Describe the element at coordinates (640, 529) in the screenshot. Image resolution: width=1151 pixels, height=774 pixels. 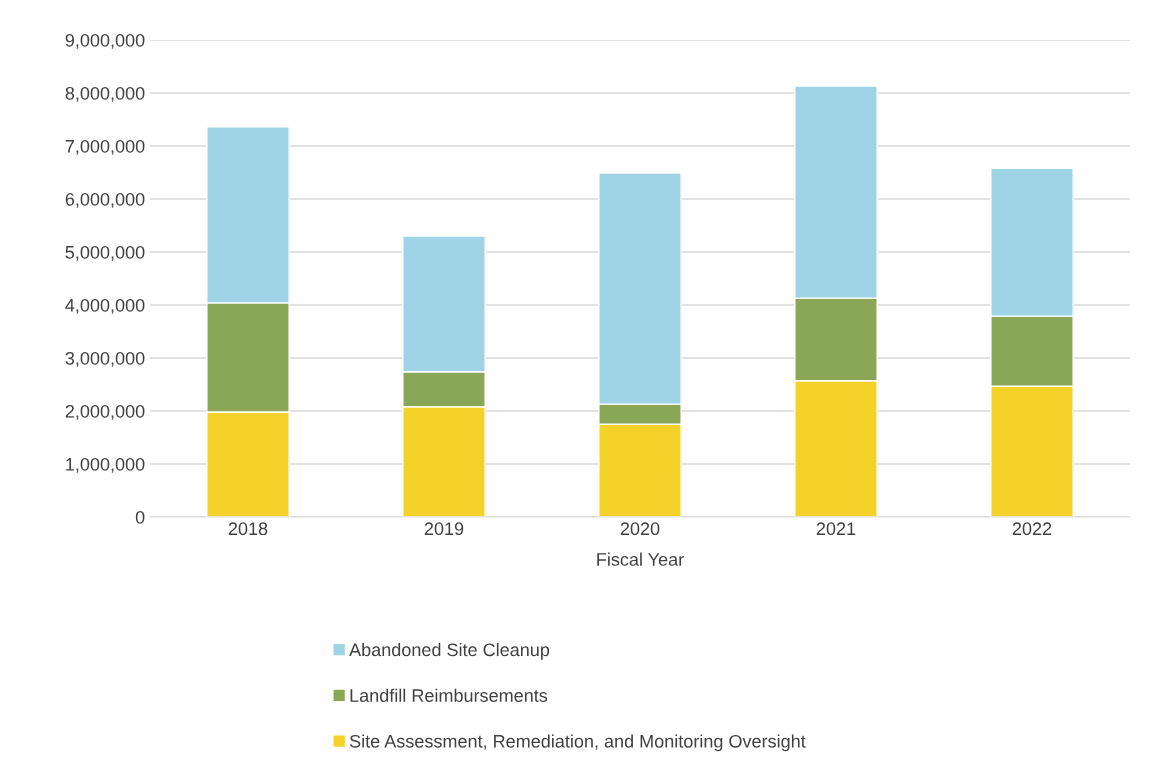
I see `x-tick-label: 2020` at that location.